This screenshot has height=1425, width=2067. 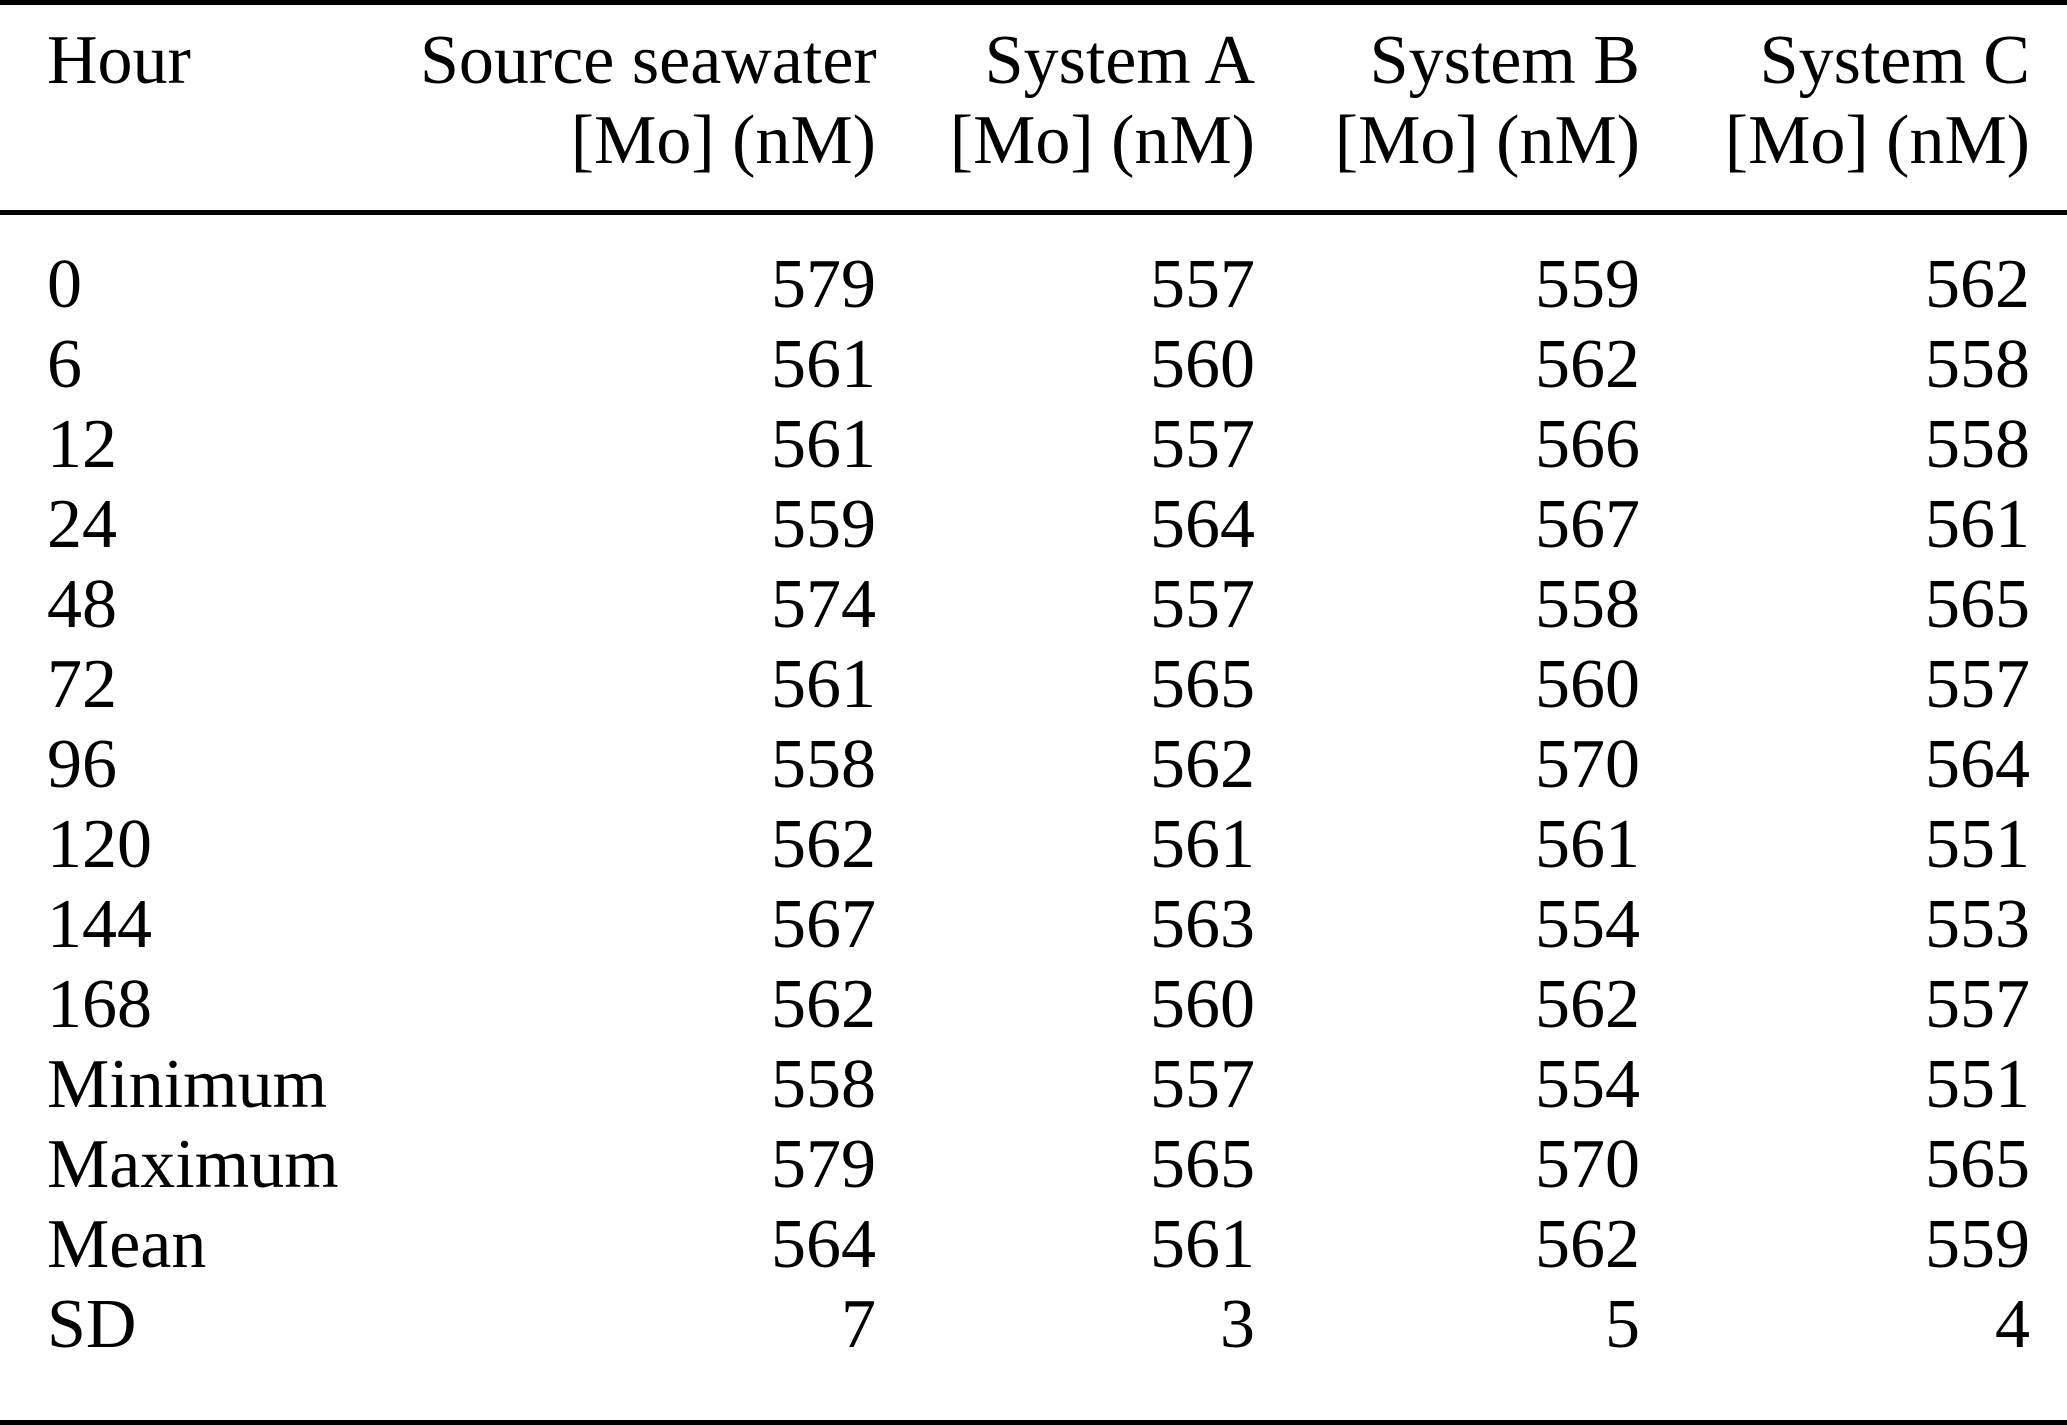 What do you see at coordinates (1033, 1165) in the screenshot?
I see `table-row: Maximum 579 565 570 565` at bounding box center [1033, 1165].